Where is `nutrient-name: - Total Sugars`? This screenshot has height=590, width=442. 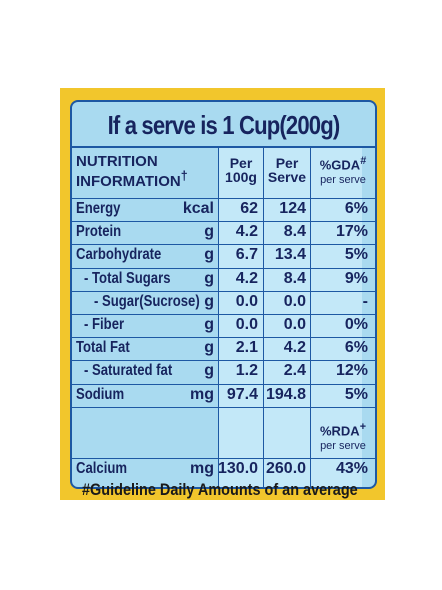
nutrient-name: - Total Sugars is located at coordinates (127, 278).